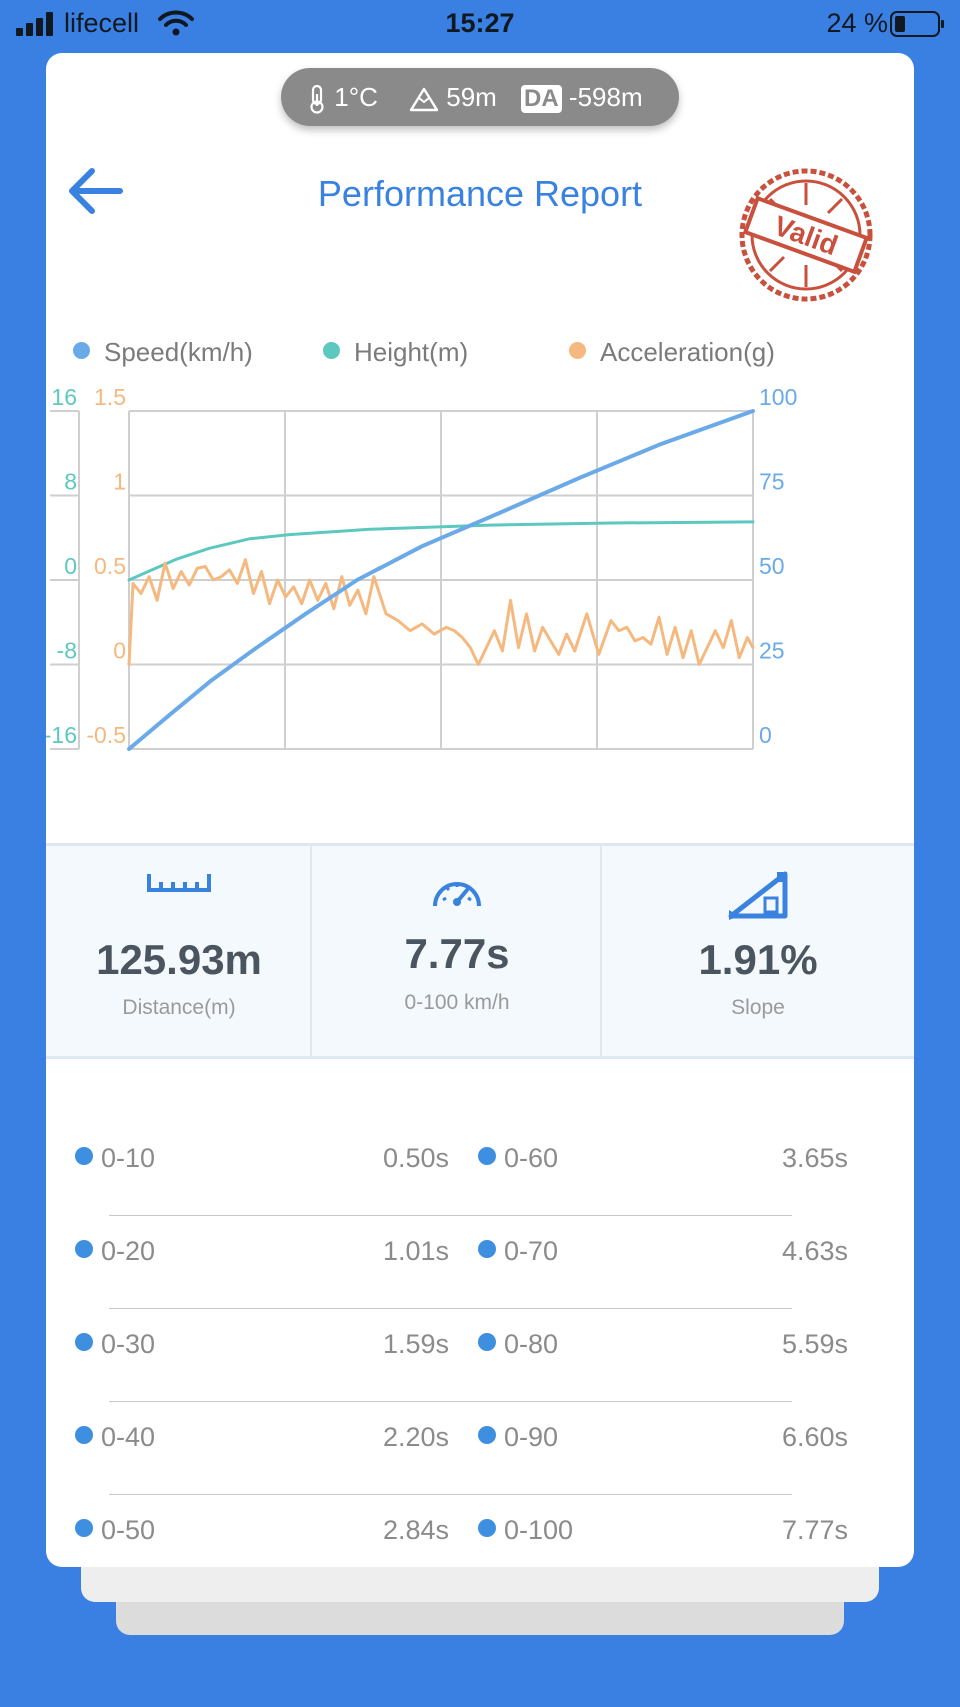 This screenshot has height=1707, width=960. Describe the element at coordinates (441, 612) in the screenshot. I see `series-line-acceleration` at that location.